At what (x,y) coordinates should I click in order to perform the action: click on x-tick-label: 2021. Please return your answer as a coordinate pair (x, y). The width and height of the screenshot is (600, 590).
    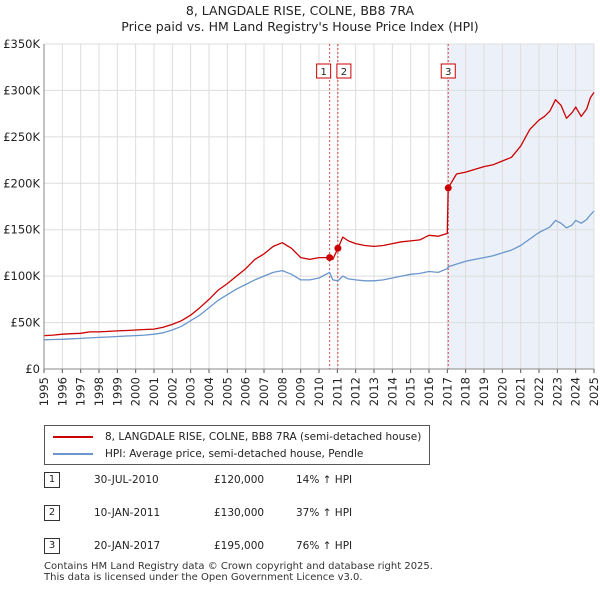
    Looking at the image, I should click on (521, 391).